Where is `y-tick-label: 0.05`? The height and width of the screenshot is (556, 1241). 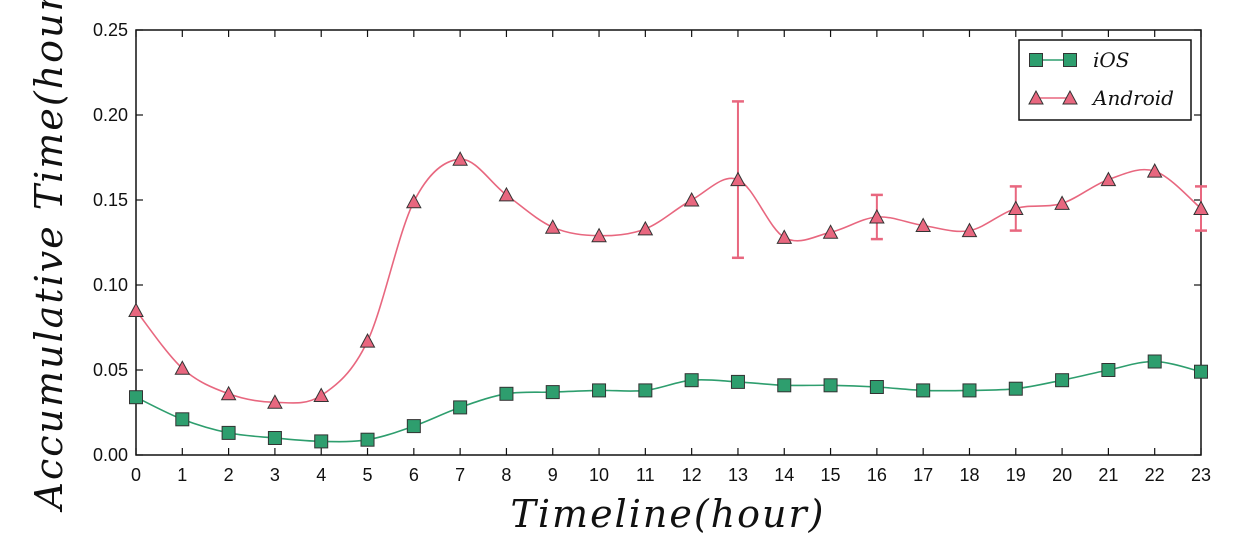 y-tick-label: 0.05 is located at coordinates (110, 370).